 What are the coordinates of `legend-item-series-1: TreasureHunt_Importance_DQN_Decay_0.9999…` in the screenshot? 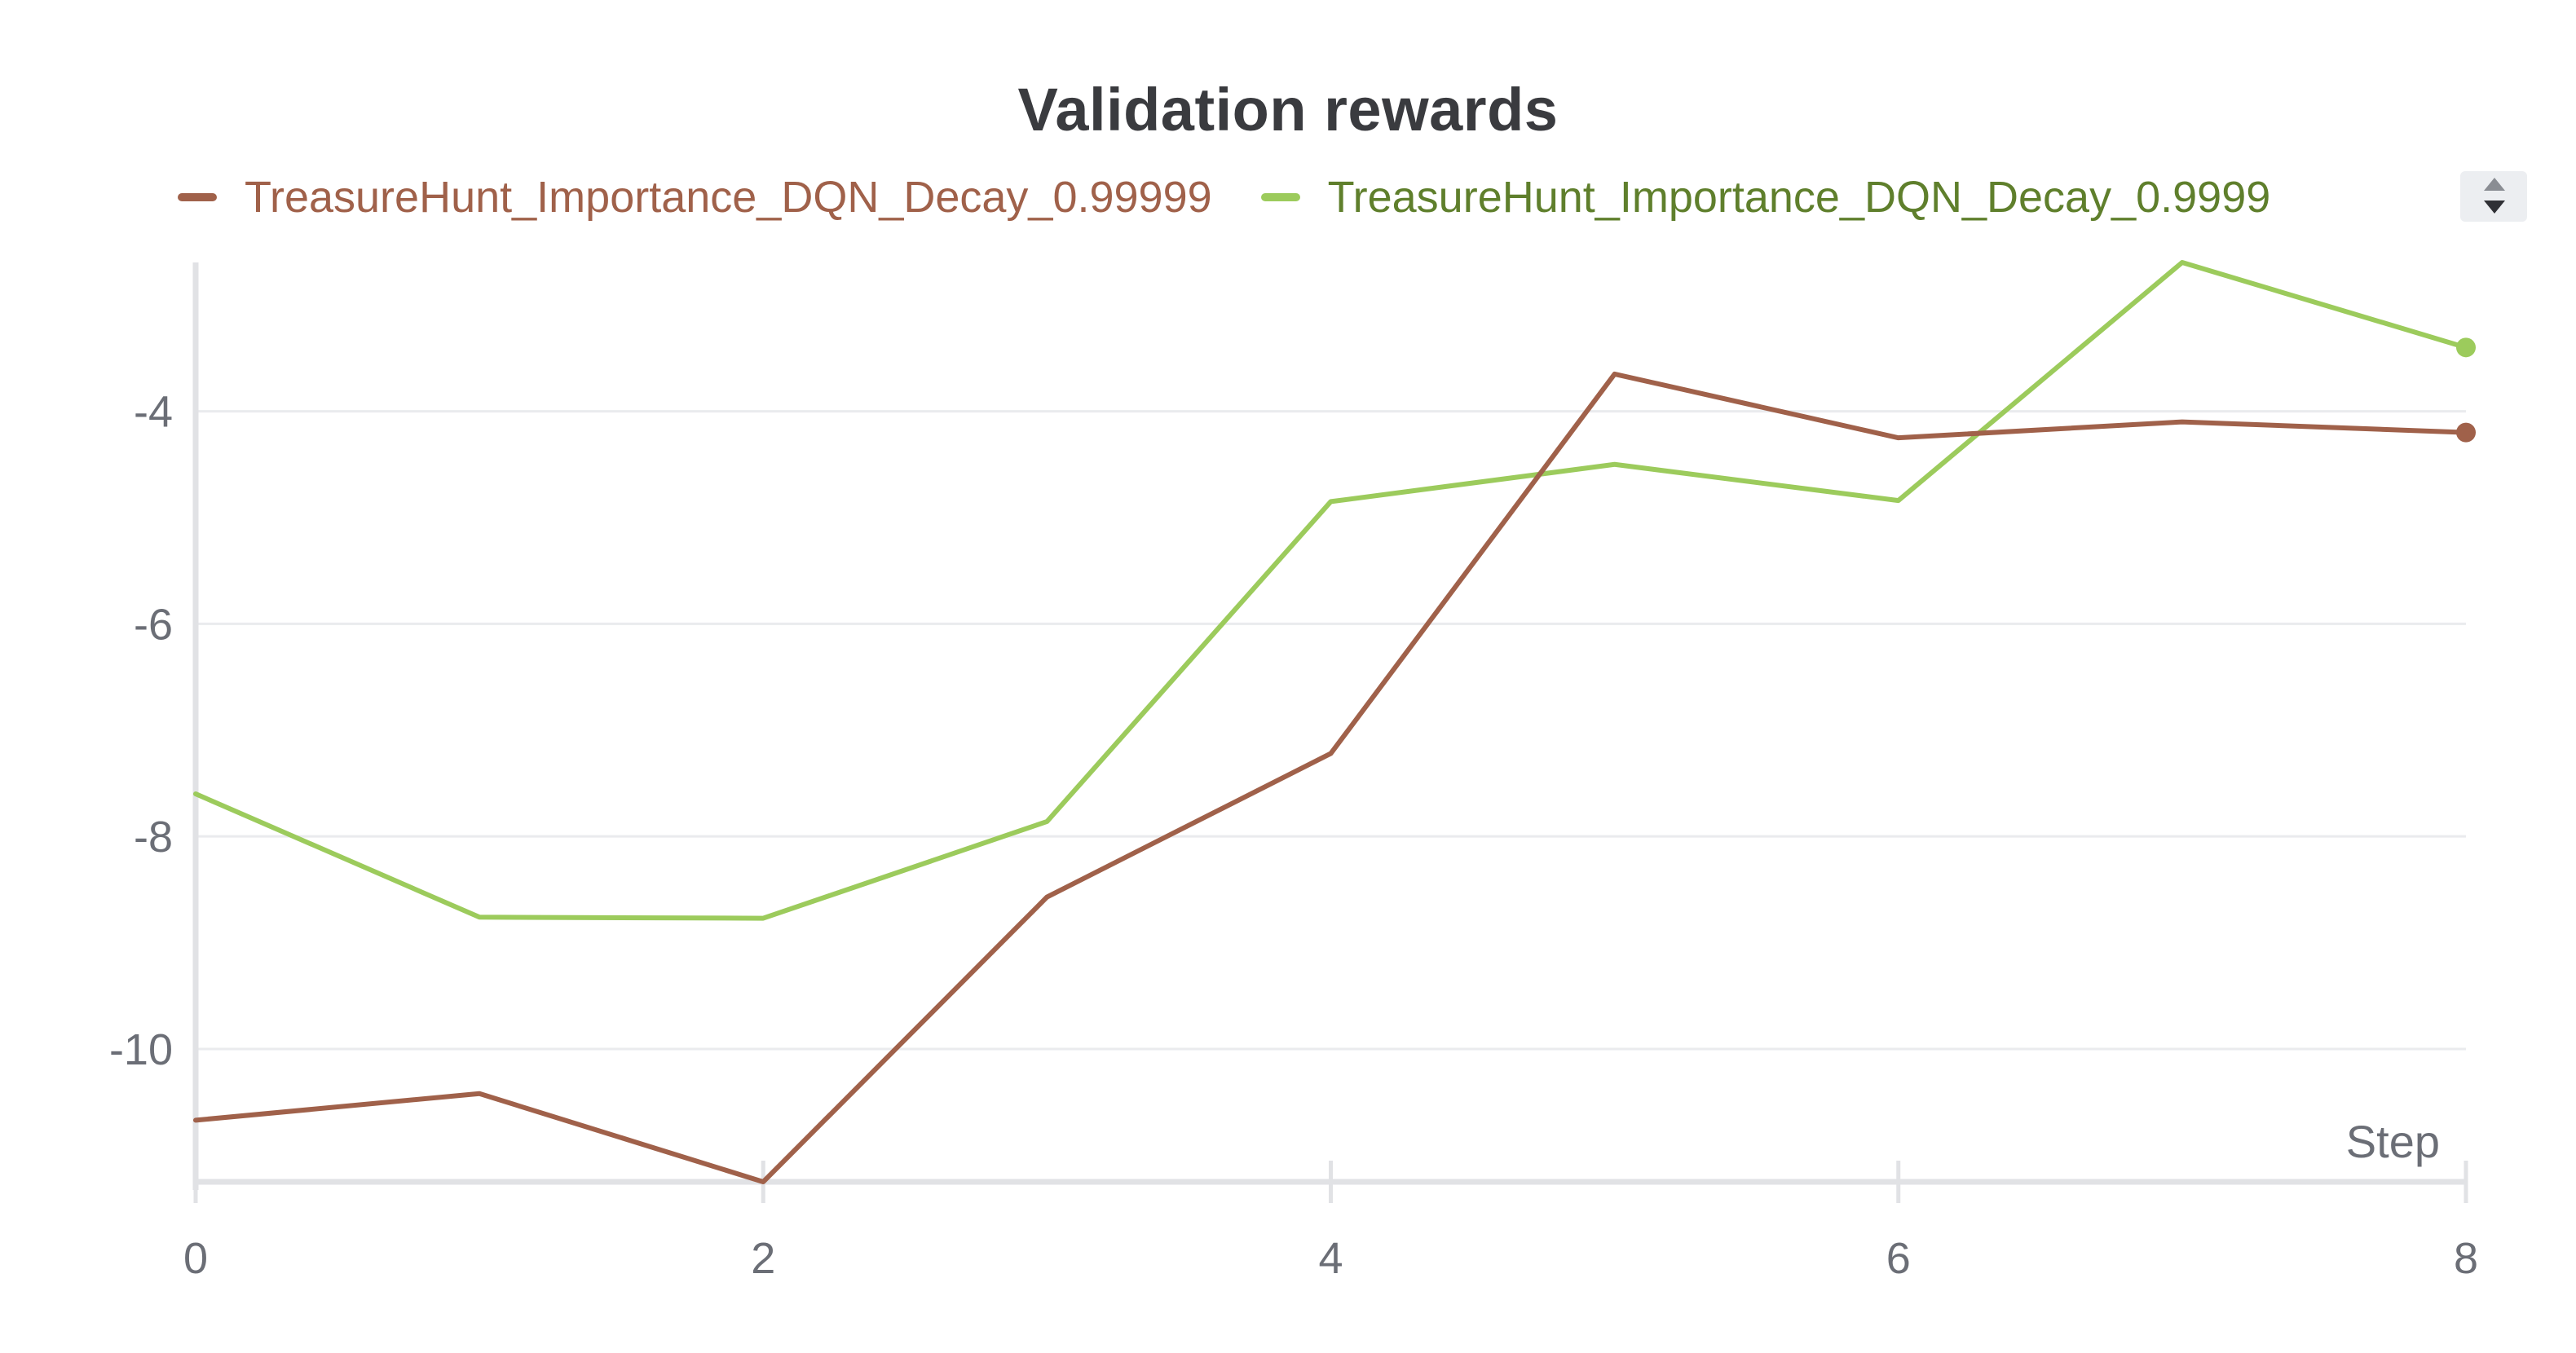 It's located at (695, 197).